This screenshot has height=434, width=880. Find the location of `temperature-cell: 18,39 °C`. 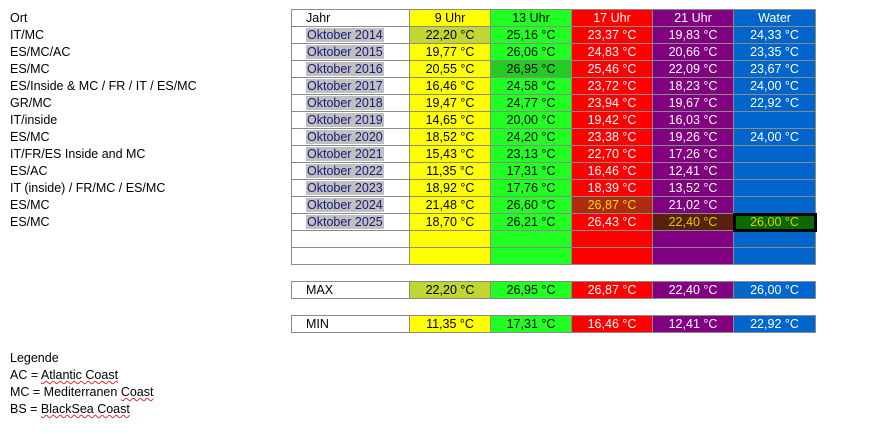

temperature-cell: 18,39 °C is located at coordinates (612, 188).